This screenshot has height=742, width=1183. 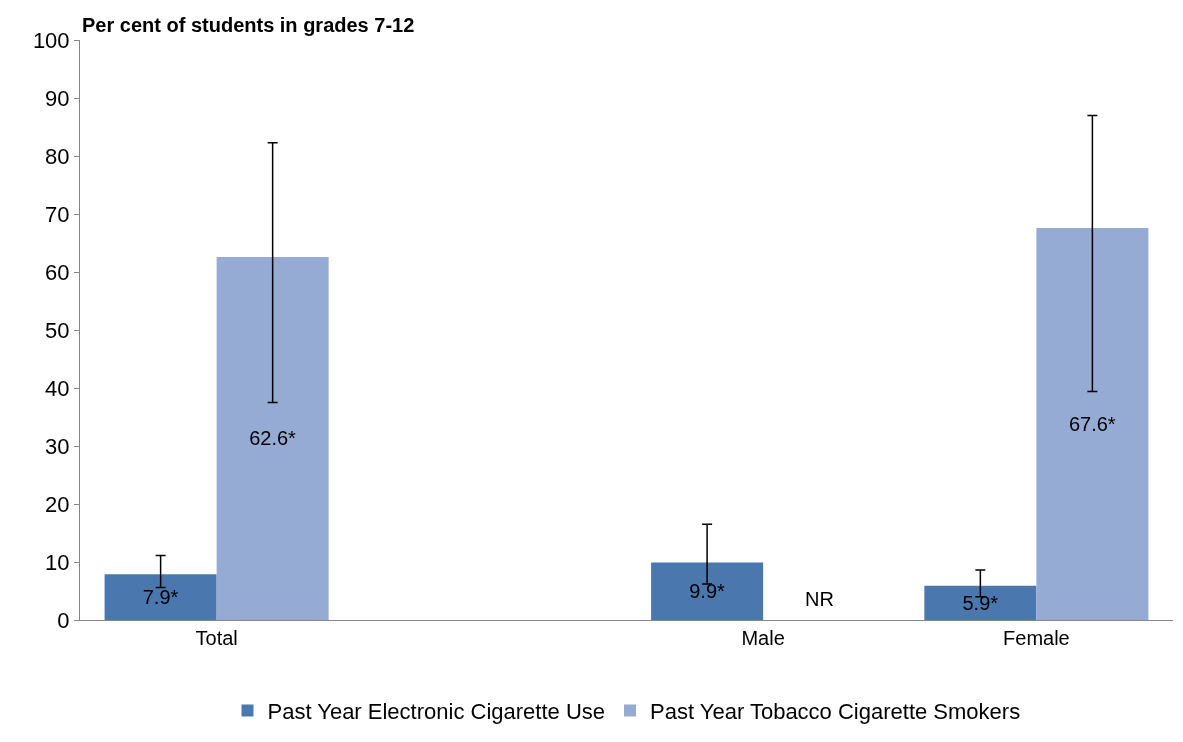 What do you see at coordinates (57, 98) in the screenshot?
I see `y-tick-label: 90` at bounding box center [57, 98].